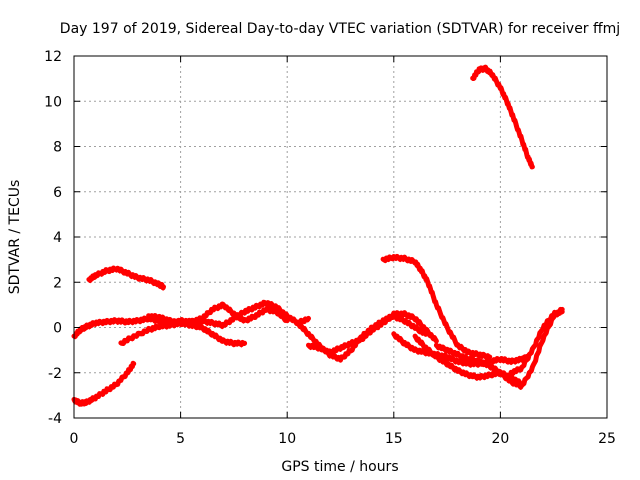 The height and width of the screenshot is (480, 640). I want to click on data-series-s11-texture, so click(499, 350).